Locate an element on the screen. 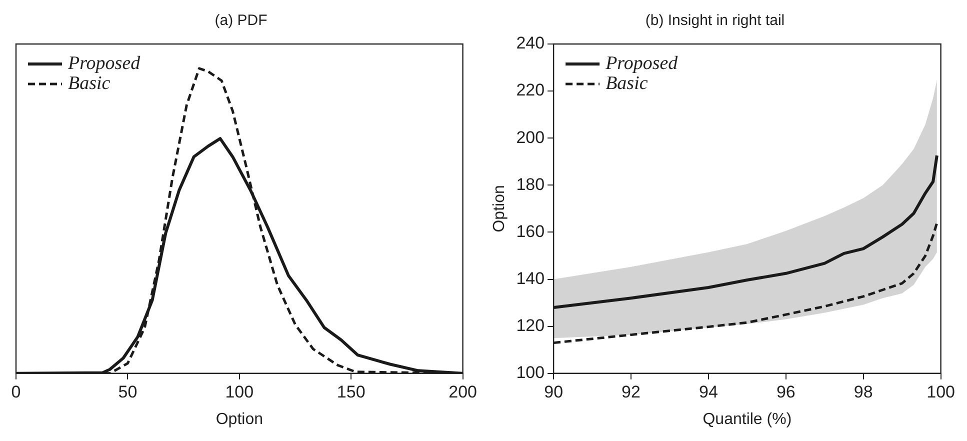 Image resolution: width=967 pixels, height=441 pixels. x-tick-label: 0 is located at coordinates (16, 392).